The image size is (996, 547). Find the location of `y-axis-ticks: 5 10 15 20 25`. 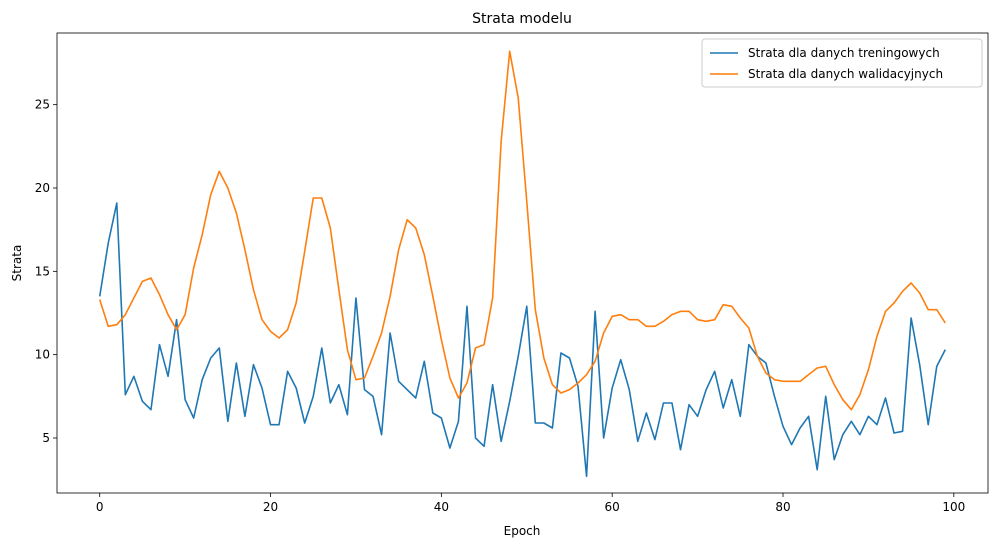

y-axis-ticks: 5 10 15 20 25 is located at coordinates (46, 271).